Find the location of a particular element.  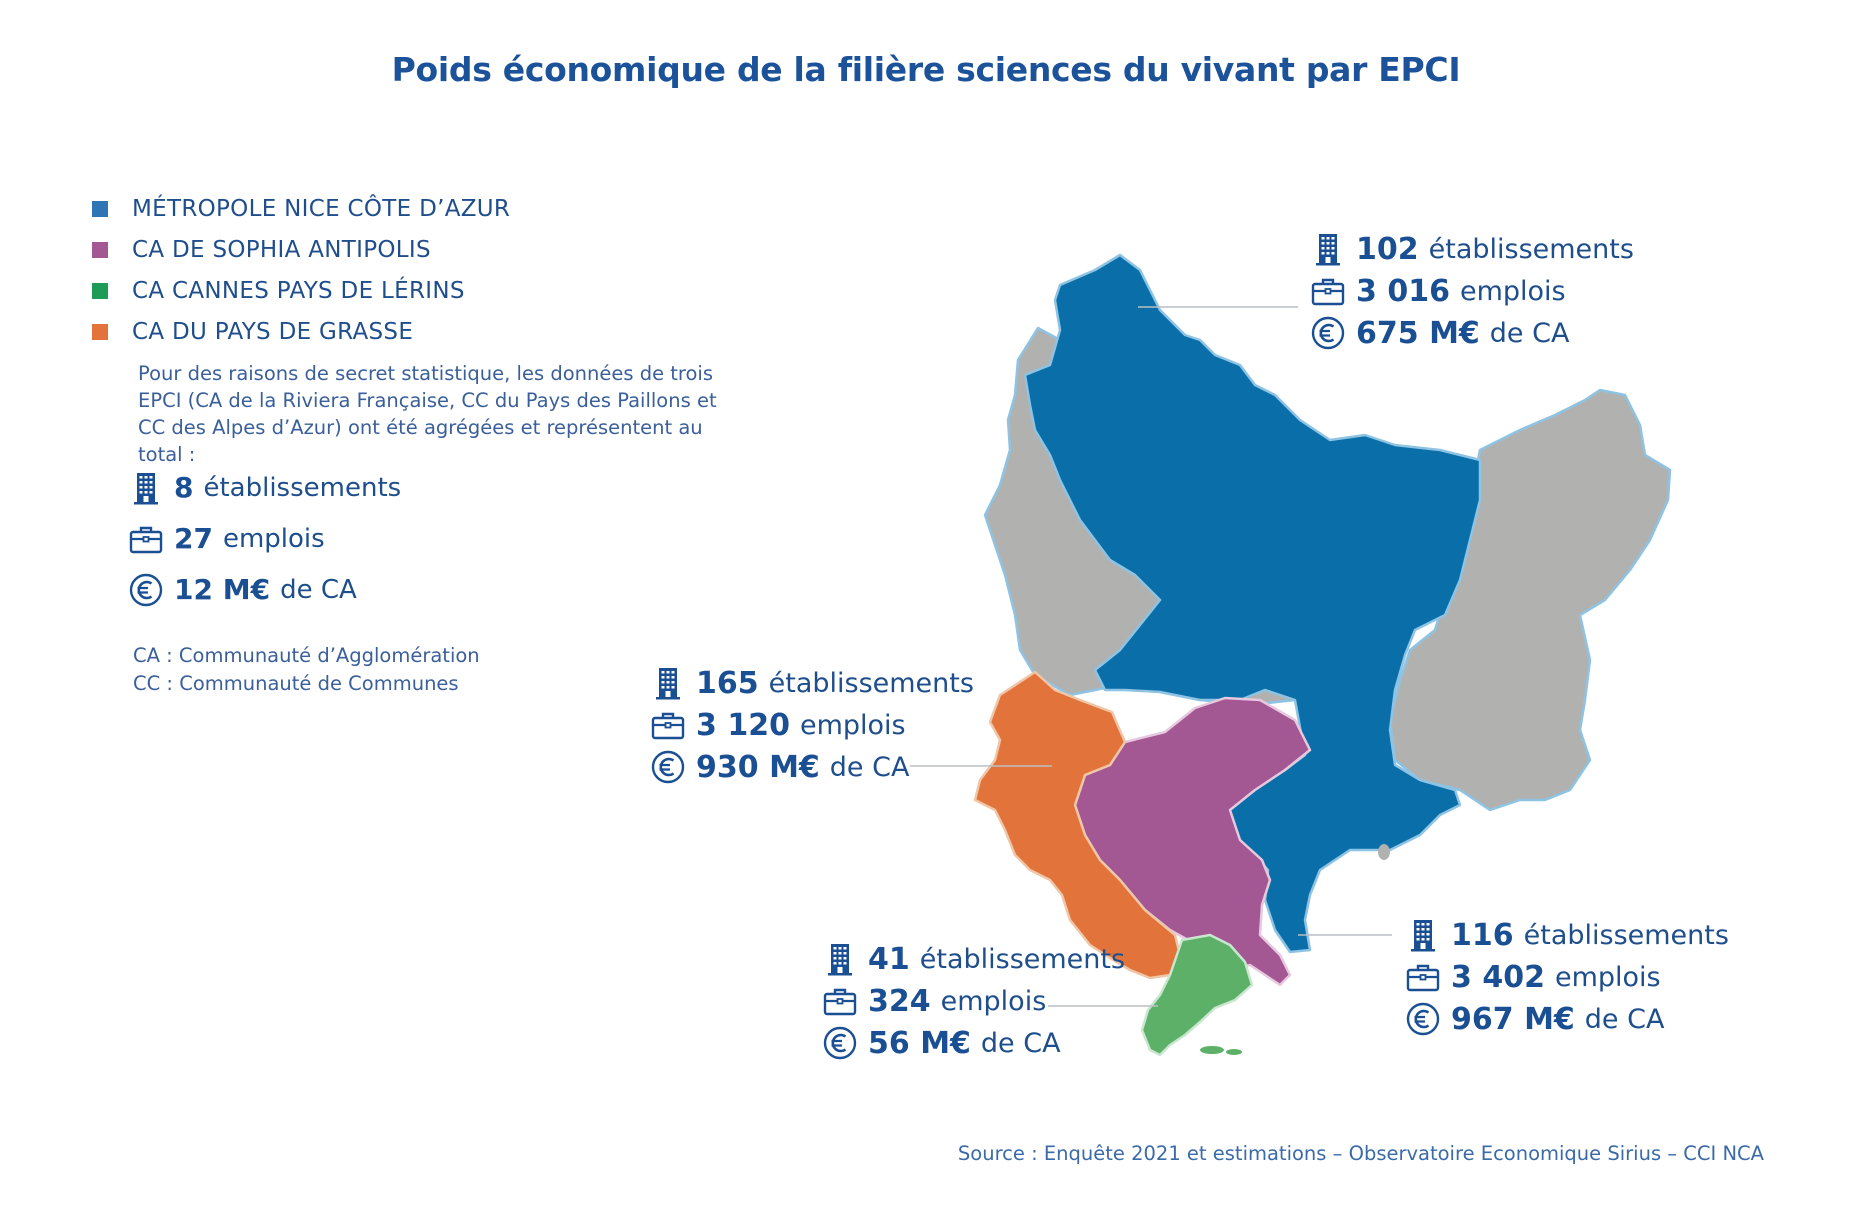

stat-value: 116 is located at coordinates (1482, 935).